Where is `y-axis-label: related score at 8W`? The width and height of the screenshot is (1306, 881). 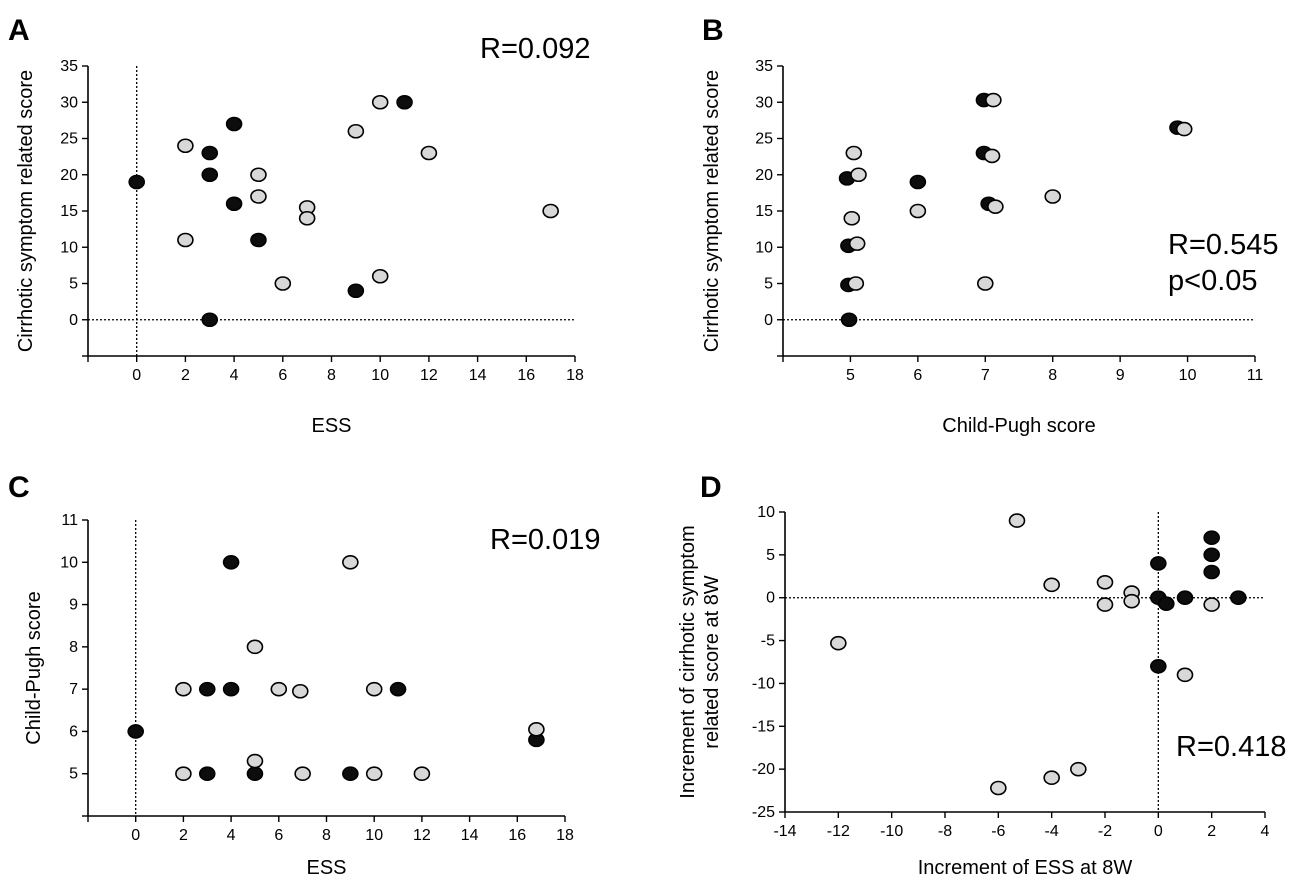 y-axis-label: related score at 8W is located at coordinates (712, 662).